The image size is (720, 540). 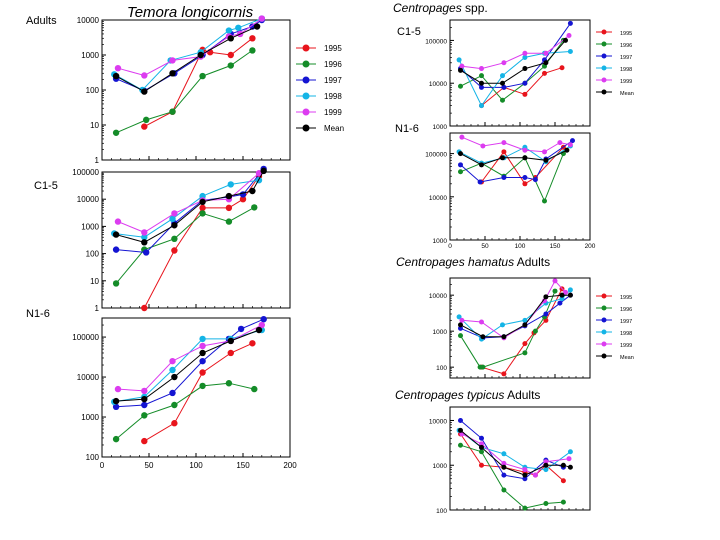 What do you see at coordinates (449, 395) in the screenshot?
I see `section-species: Centropages typicus` at bounding box center [449, 395].